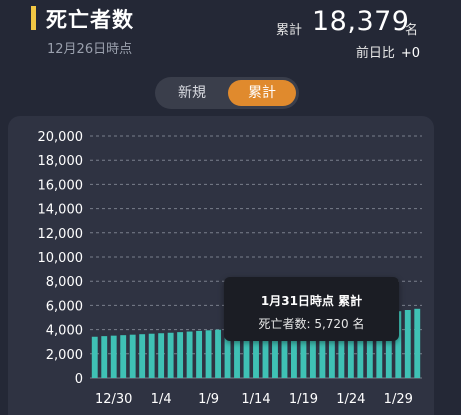 Image resolution: width=461 pixels, height=415 pixels. Describe the element at coordinates (192, 93) in the screenshot. I see `toggle-new-option: 新規` at that location.